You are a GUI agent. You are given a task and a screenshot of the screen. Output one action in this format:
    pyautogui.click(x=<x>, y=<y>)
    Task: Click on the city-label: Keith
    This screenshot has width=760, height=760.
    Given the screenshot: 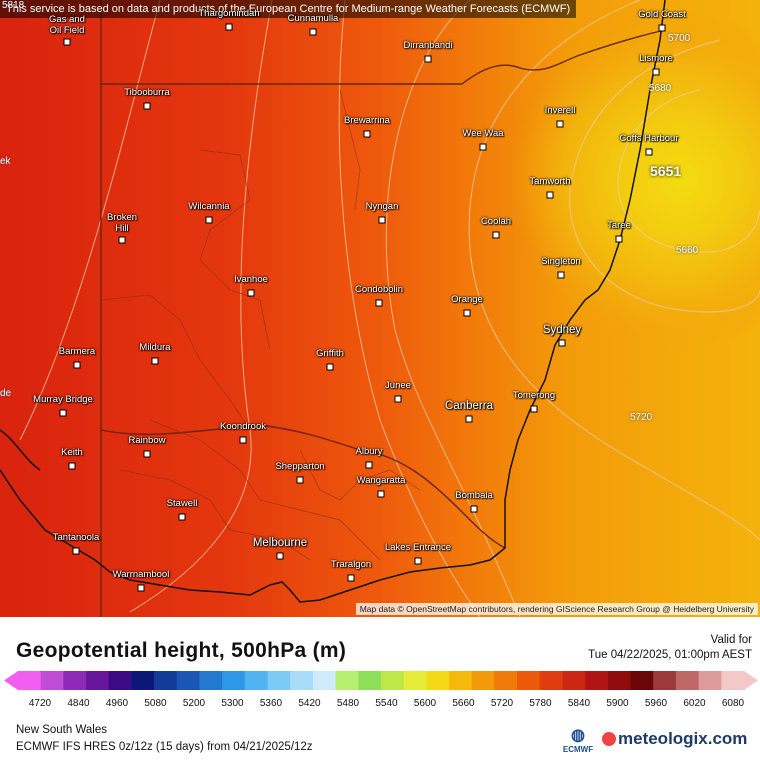 What is the action you would take?
    pyautogui.click(x=72, y=452)
    